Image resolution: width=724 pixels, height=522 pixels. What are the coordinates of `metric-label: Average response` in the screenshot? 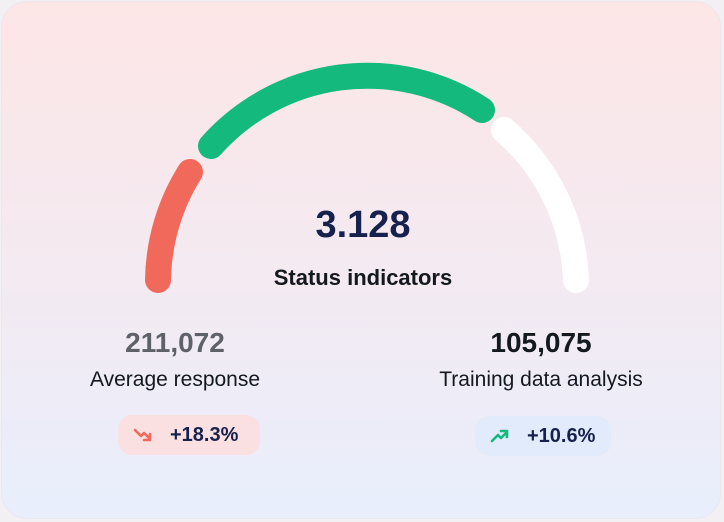 It's located at (175, 379).